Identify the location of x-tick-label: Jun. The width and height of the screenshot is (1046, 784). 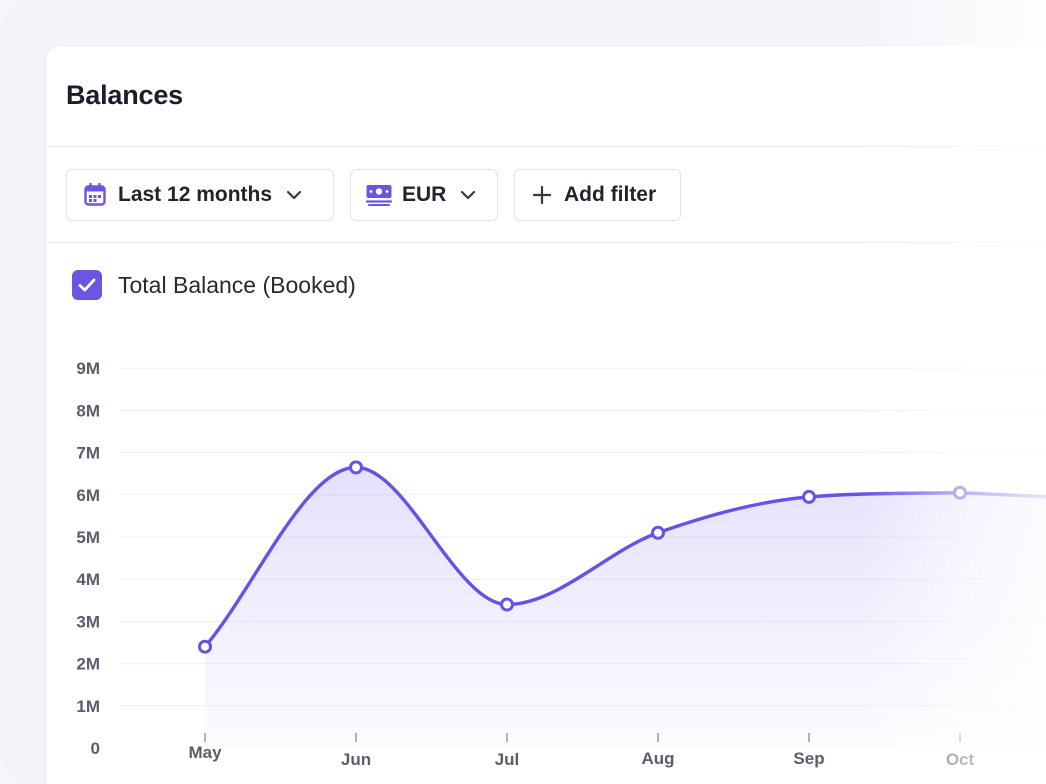
(356, 759).